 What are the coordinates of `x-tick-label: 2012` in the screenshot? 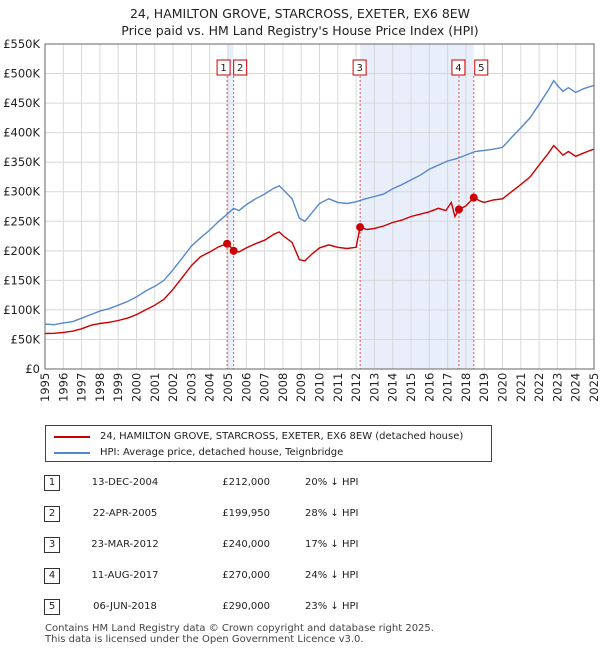 It's located at (356, 387).